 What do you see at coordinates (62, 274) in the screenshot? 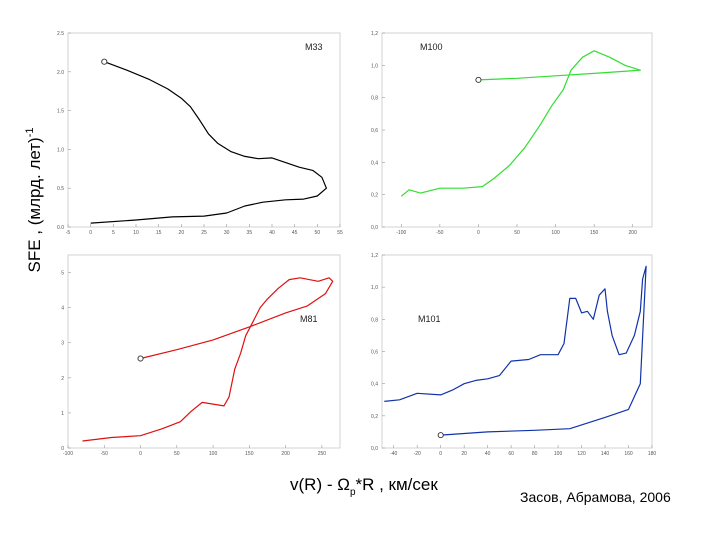
I see `y-tick-label: 5` at bounding box center [62, 274].